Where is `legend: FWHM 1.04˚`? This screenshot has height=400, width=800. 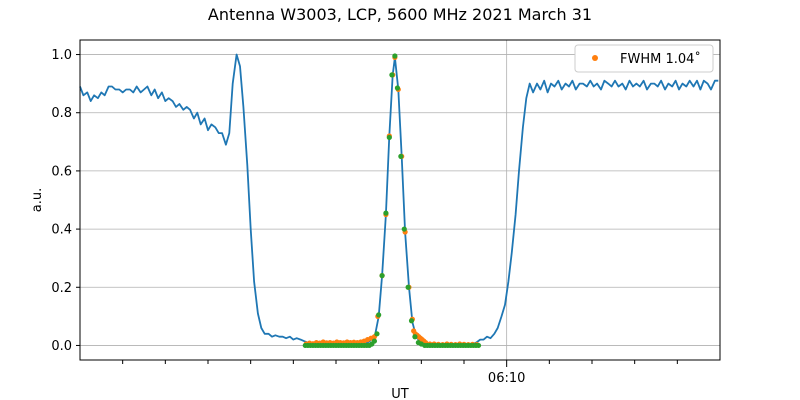 legend: FWHM 1.04˚ is located at coordinates (644, 58).